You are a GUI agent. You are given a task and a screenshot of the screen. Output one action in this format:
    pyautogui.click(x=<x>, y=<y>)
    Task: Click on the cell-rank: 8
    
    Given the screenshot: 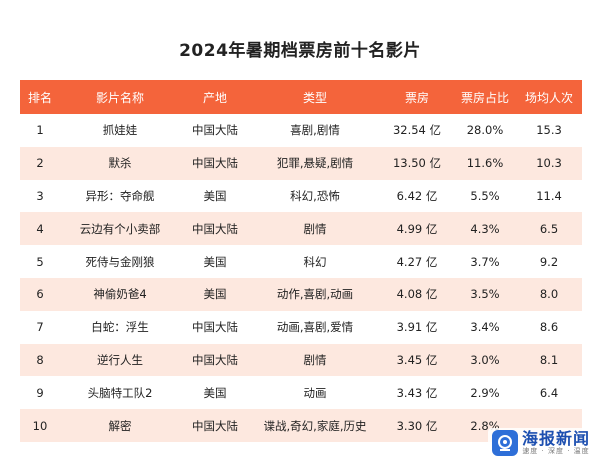 What is the action you would take?
    pyautogui.click(x=40, y=359)
    